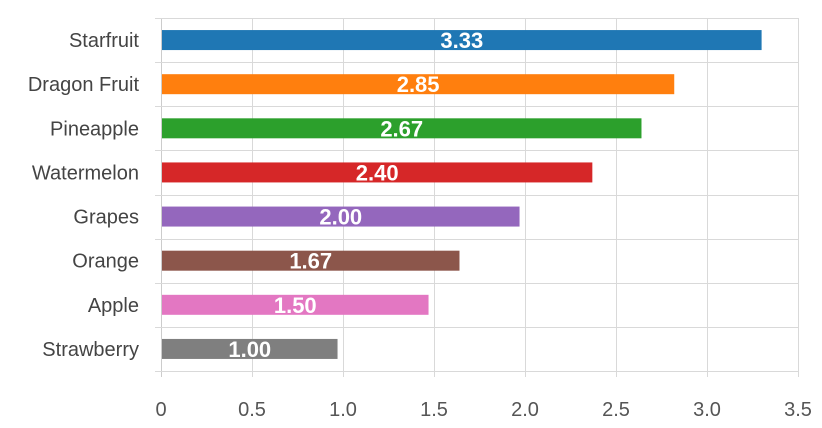 The height and width of the screenshot is (428, 822). Describe the element at coordinates (105, 262) in the screenshot. I see `category-label: Orange` at that location.